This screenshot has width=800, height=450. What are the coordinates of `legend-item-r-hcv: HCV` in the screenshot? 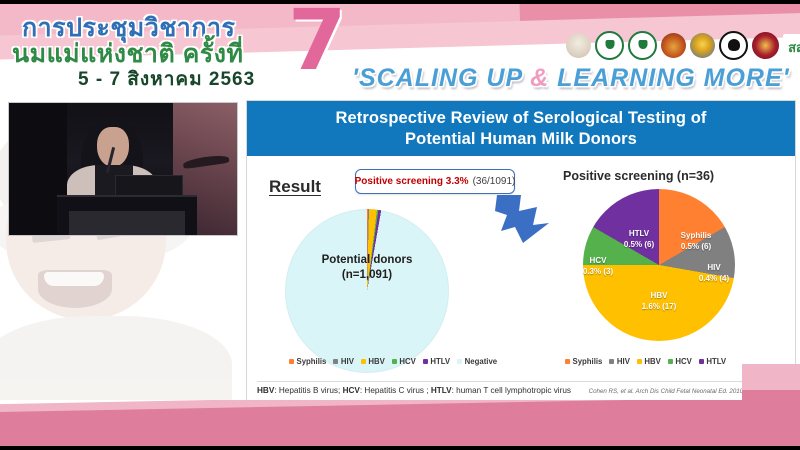 It's located at (679, 361).